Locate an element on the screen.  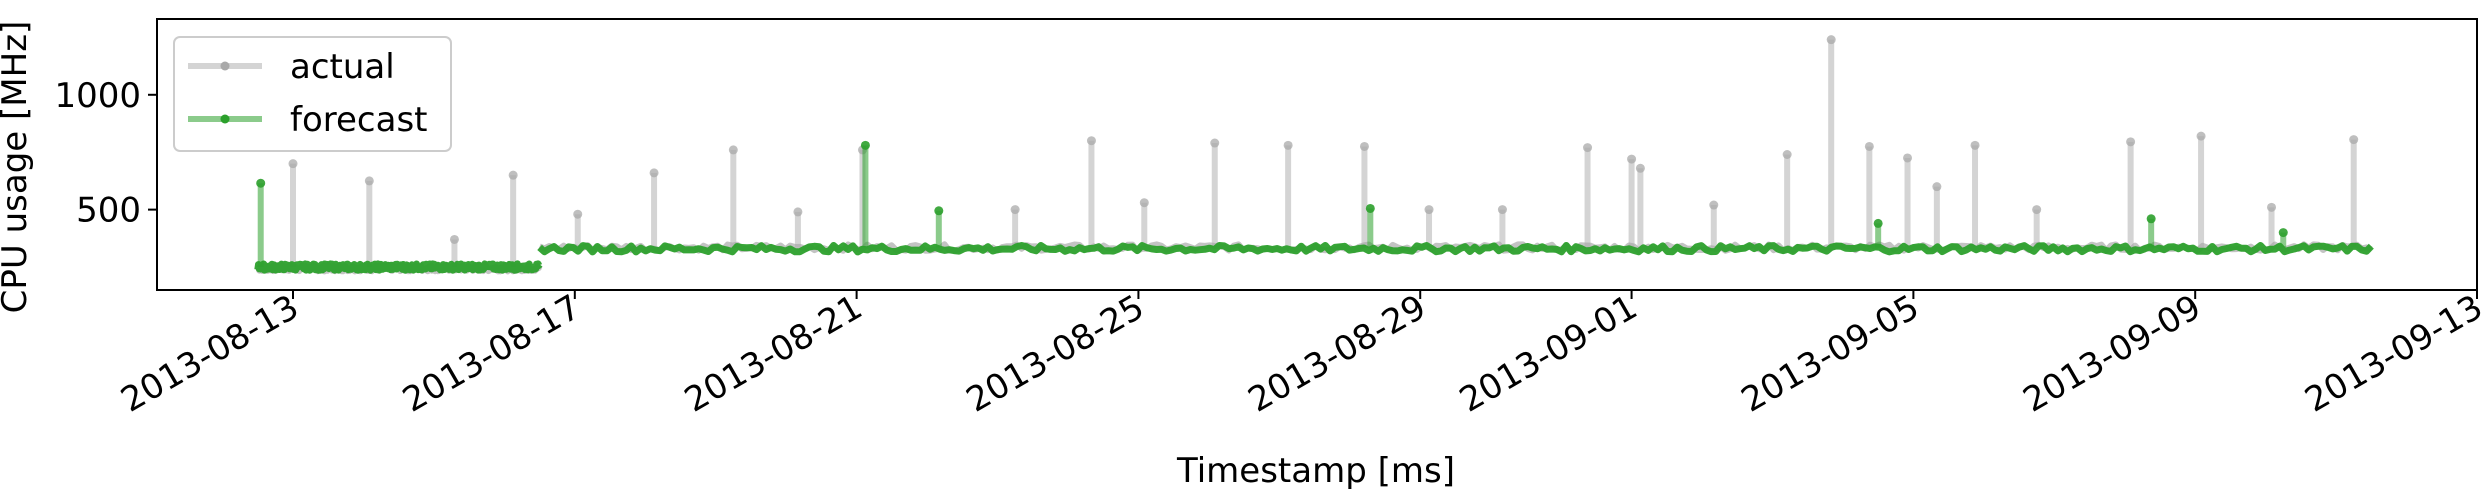
legend-label-actual: actual is located at coordinates (342, 67).